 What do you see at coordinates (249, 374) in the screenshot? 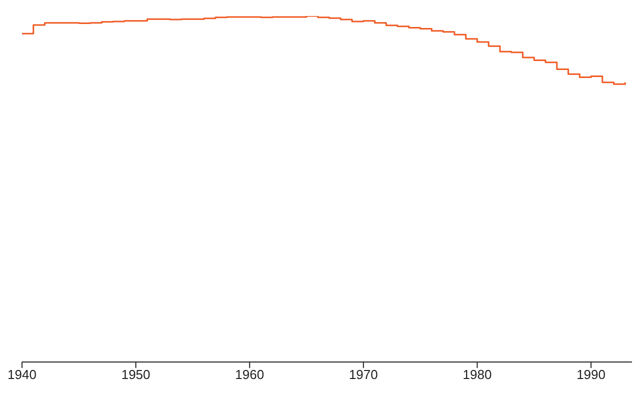
I see `x-tick-label: 1960` at bounding box center [249, 374].